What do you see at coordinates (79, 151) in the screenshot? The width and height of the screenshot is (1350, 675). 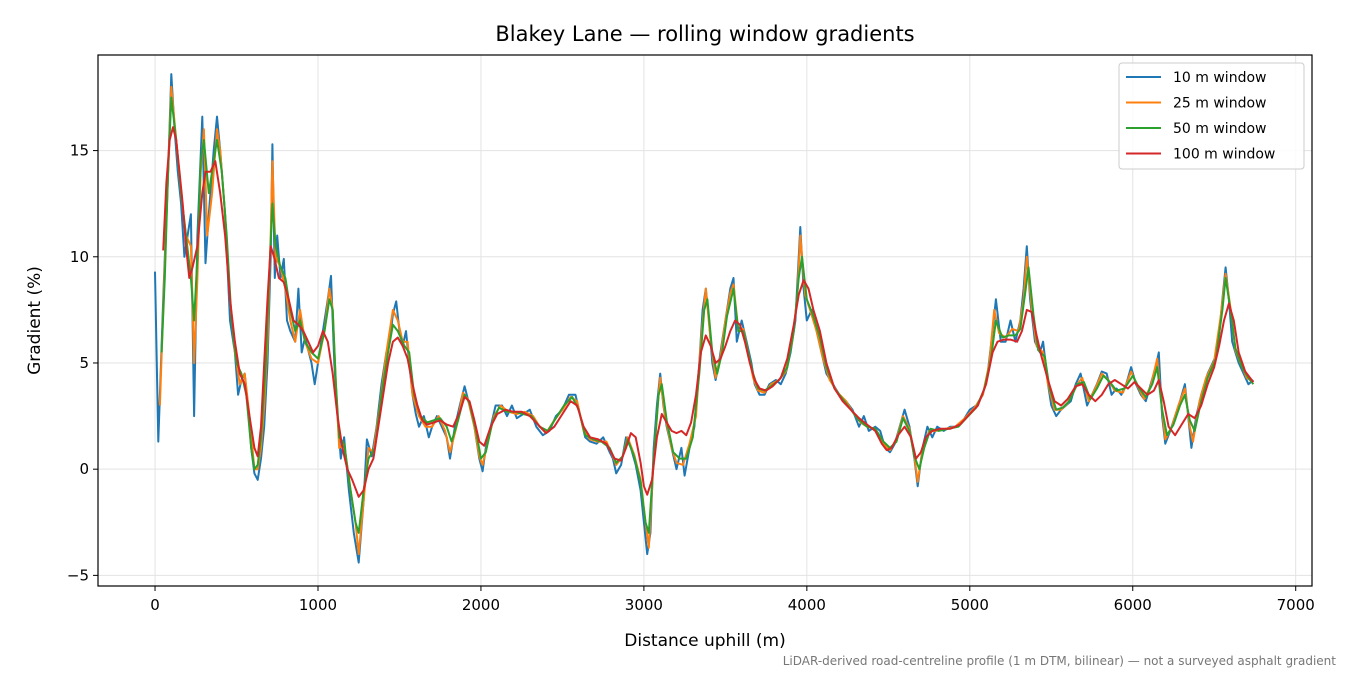 I see `y-tick-label: 15` at bounding box center [79, 151].